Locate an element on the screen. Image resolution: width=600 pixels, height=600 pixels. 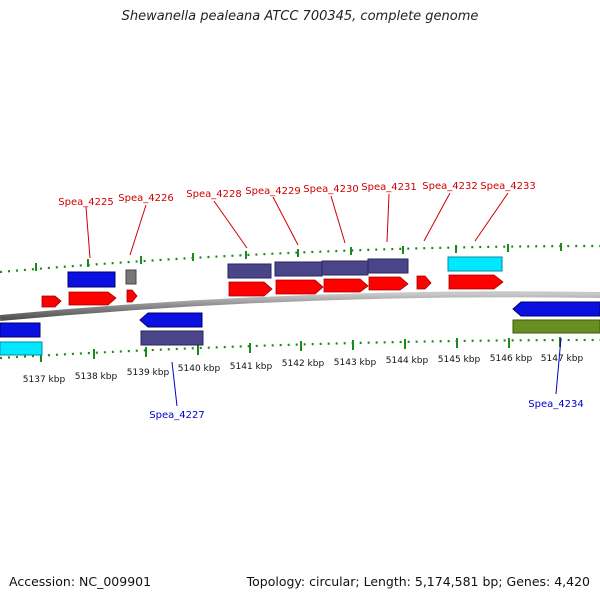
gene-feature-olive is located at coordinates (556, 326).